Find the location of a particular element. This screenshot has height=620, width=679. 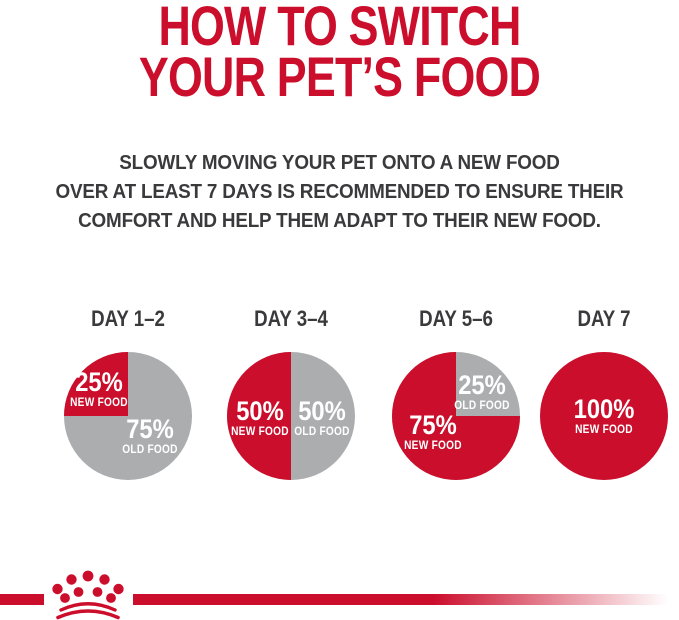

pie-title-day-1-2: DAY 1–2 is located at coordinates (128, 318).